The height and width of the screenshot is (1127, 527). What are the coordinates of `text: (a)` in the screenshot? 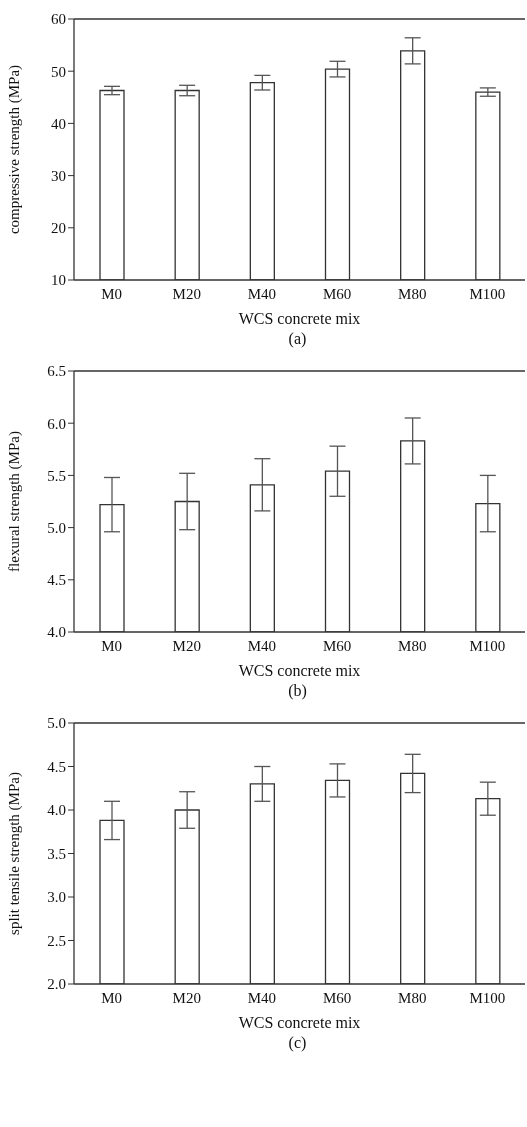 It's located at (297, 339).